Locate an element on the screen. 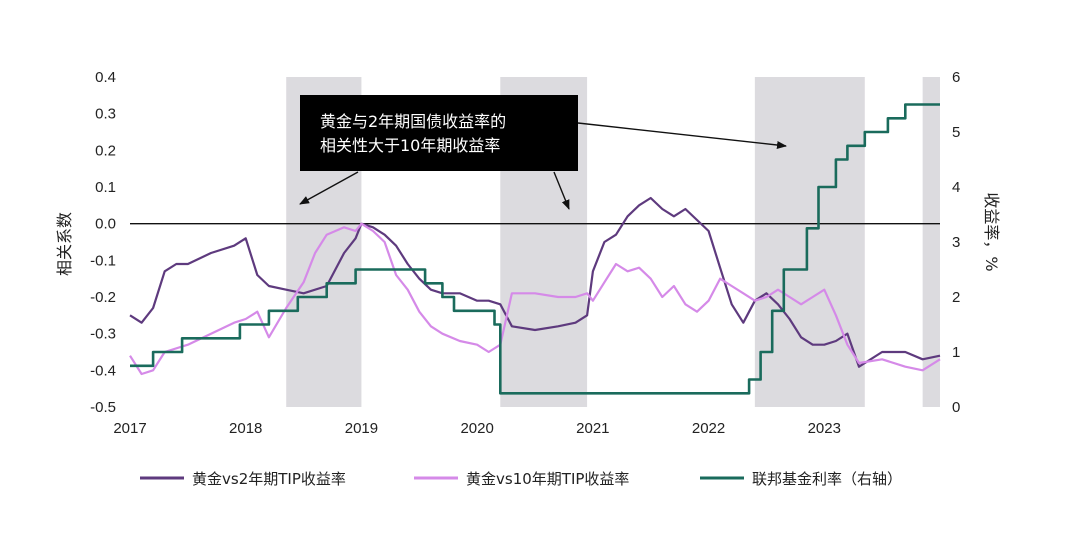  y-left-tick-label-2: 0.2 is located at coordinates (105, 150).